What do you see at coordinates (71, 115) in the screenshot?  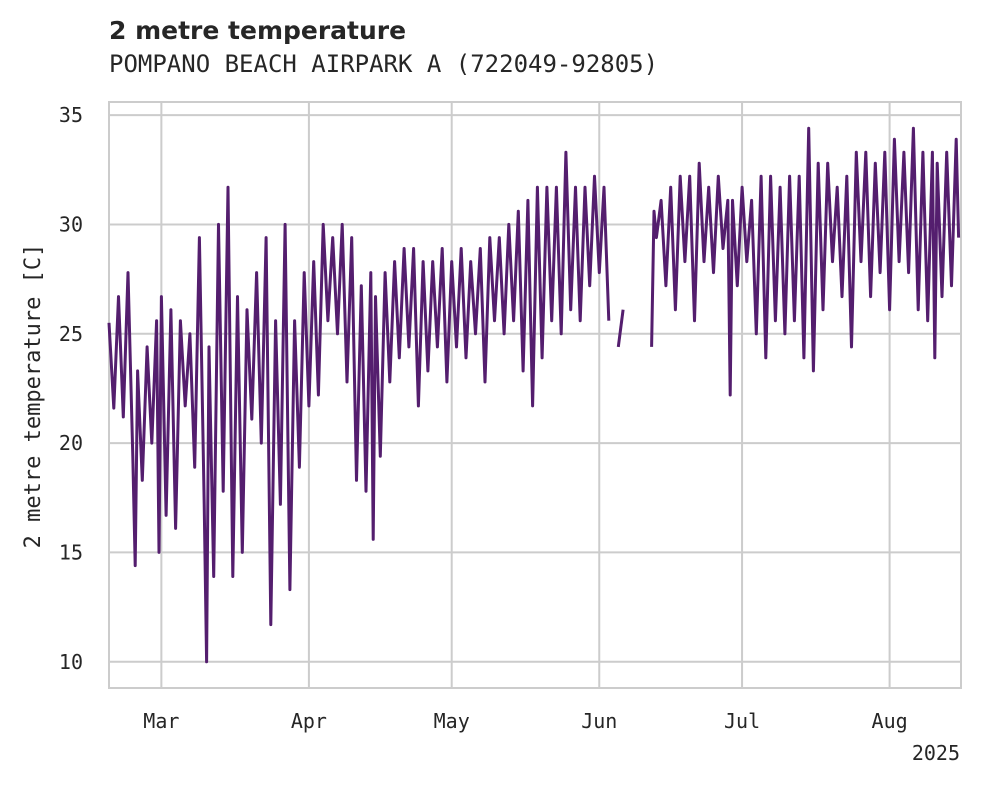 I see `y-tick-label: 35` at bounding box center [71, 115].